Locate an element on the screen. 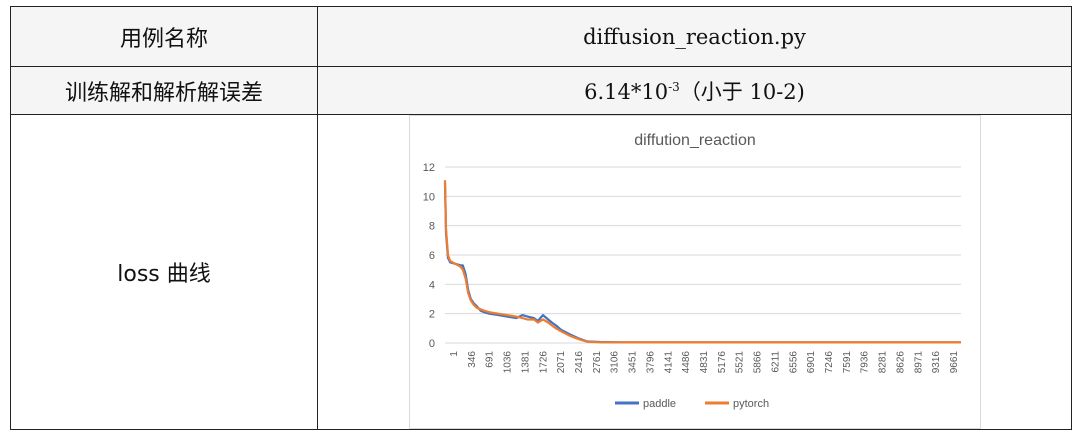 The width and height of the screenshot is (1080, 435). x-tick-label: 7936 is located at coordinates (864, 362).